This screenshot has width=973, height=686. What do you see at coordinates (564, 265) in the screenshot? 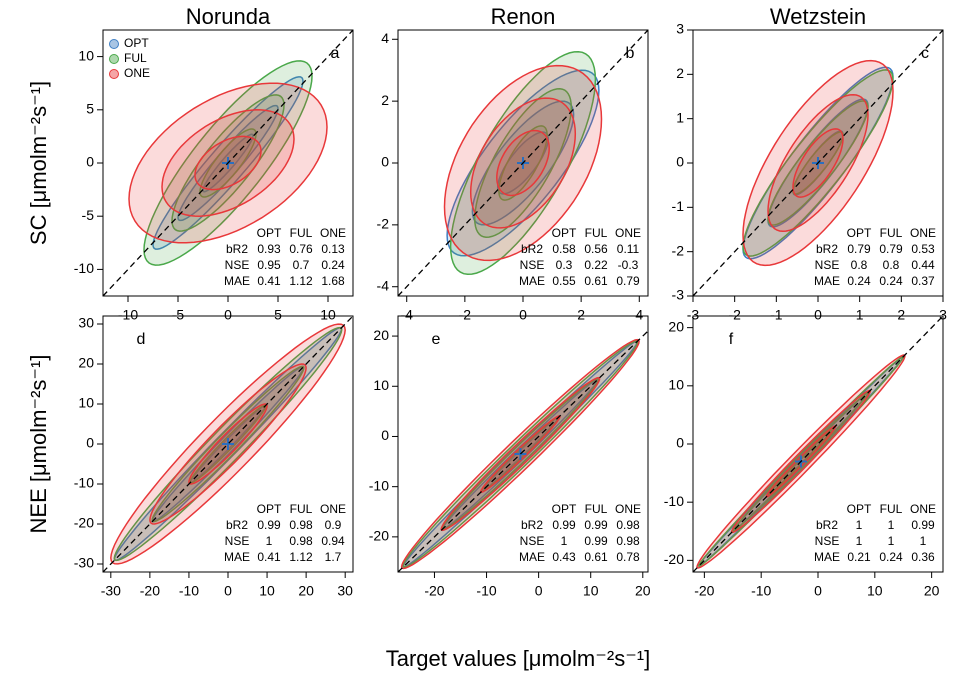
I see `stats-value: 0.3` at bounding box center [564, 265].